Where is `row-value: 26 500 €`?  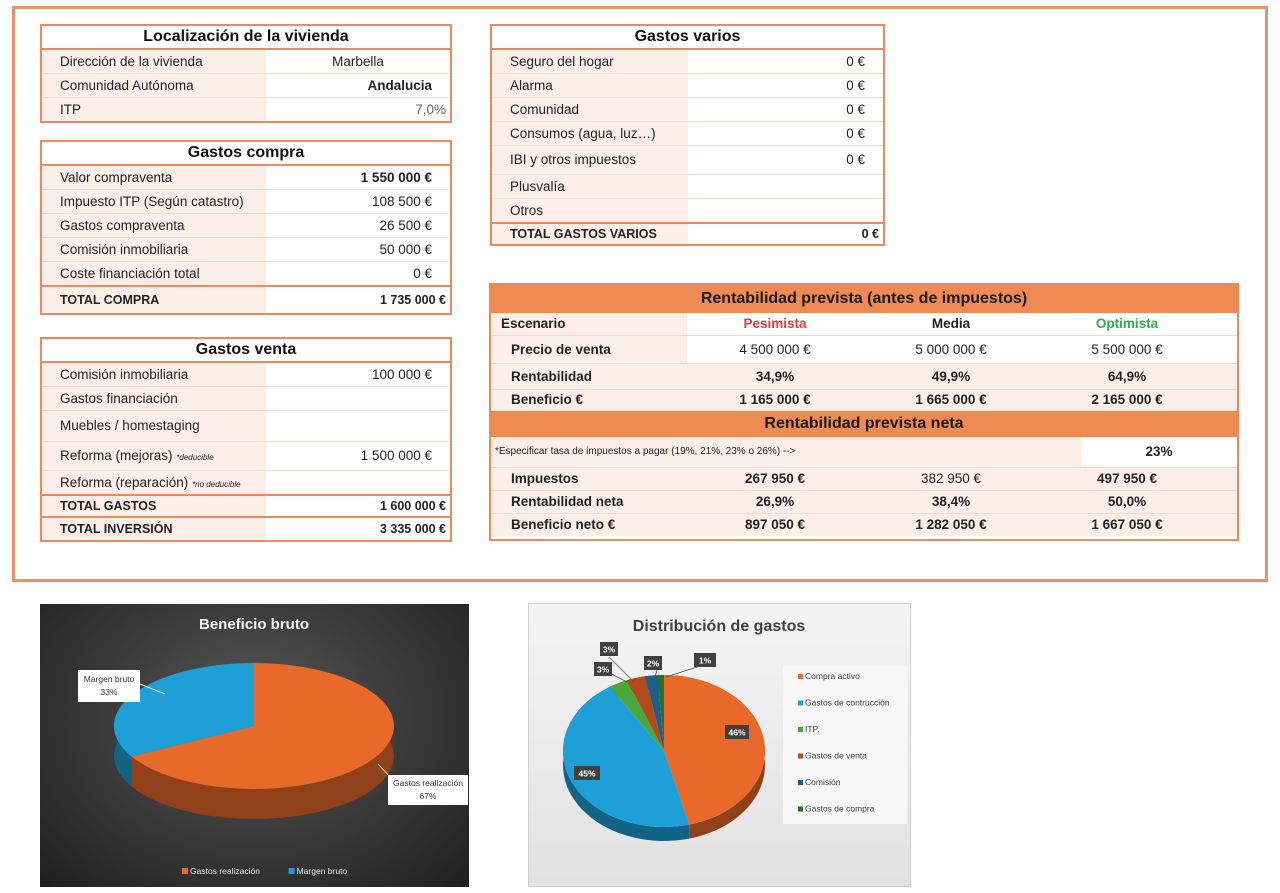 row-value: 26 500 € is located at coordinates (358, 225).